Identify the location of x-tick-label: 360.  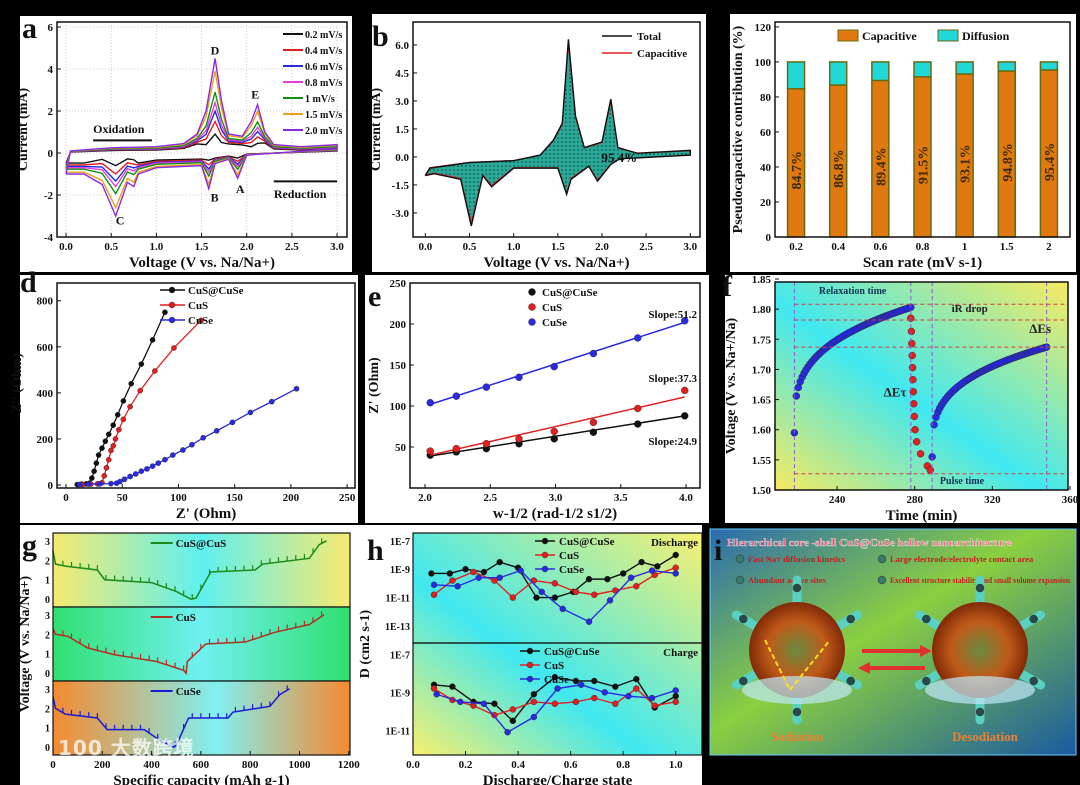
(1070, 500).